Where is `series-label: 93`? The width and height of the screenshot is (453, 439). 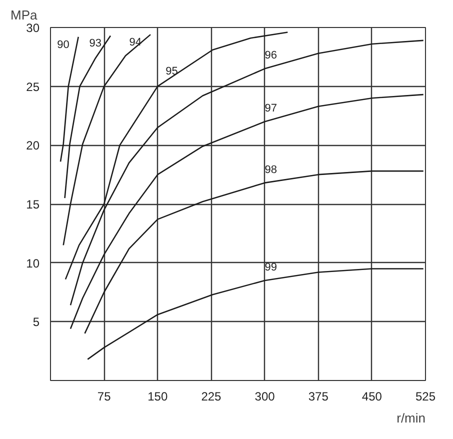
series-label: 93 is located at coordinates (95, 44).